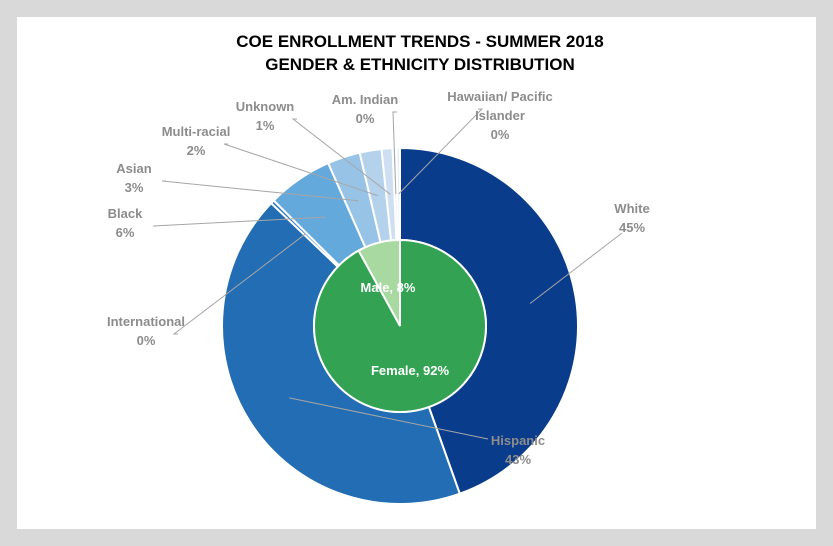 Image resolution: width=833 pixels, height=546 pixels. What do you see at coordinates (239, 284) in the screenshot?
I see `leader-international` at bounding box center [239, 284].